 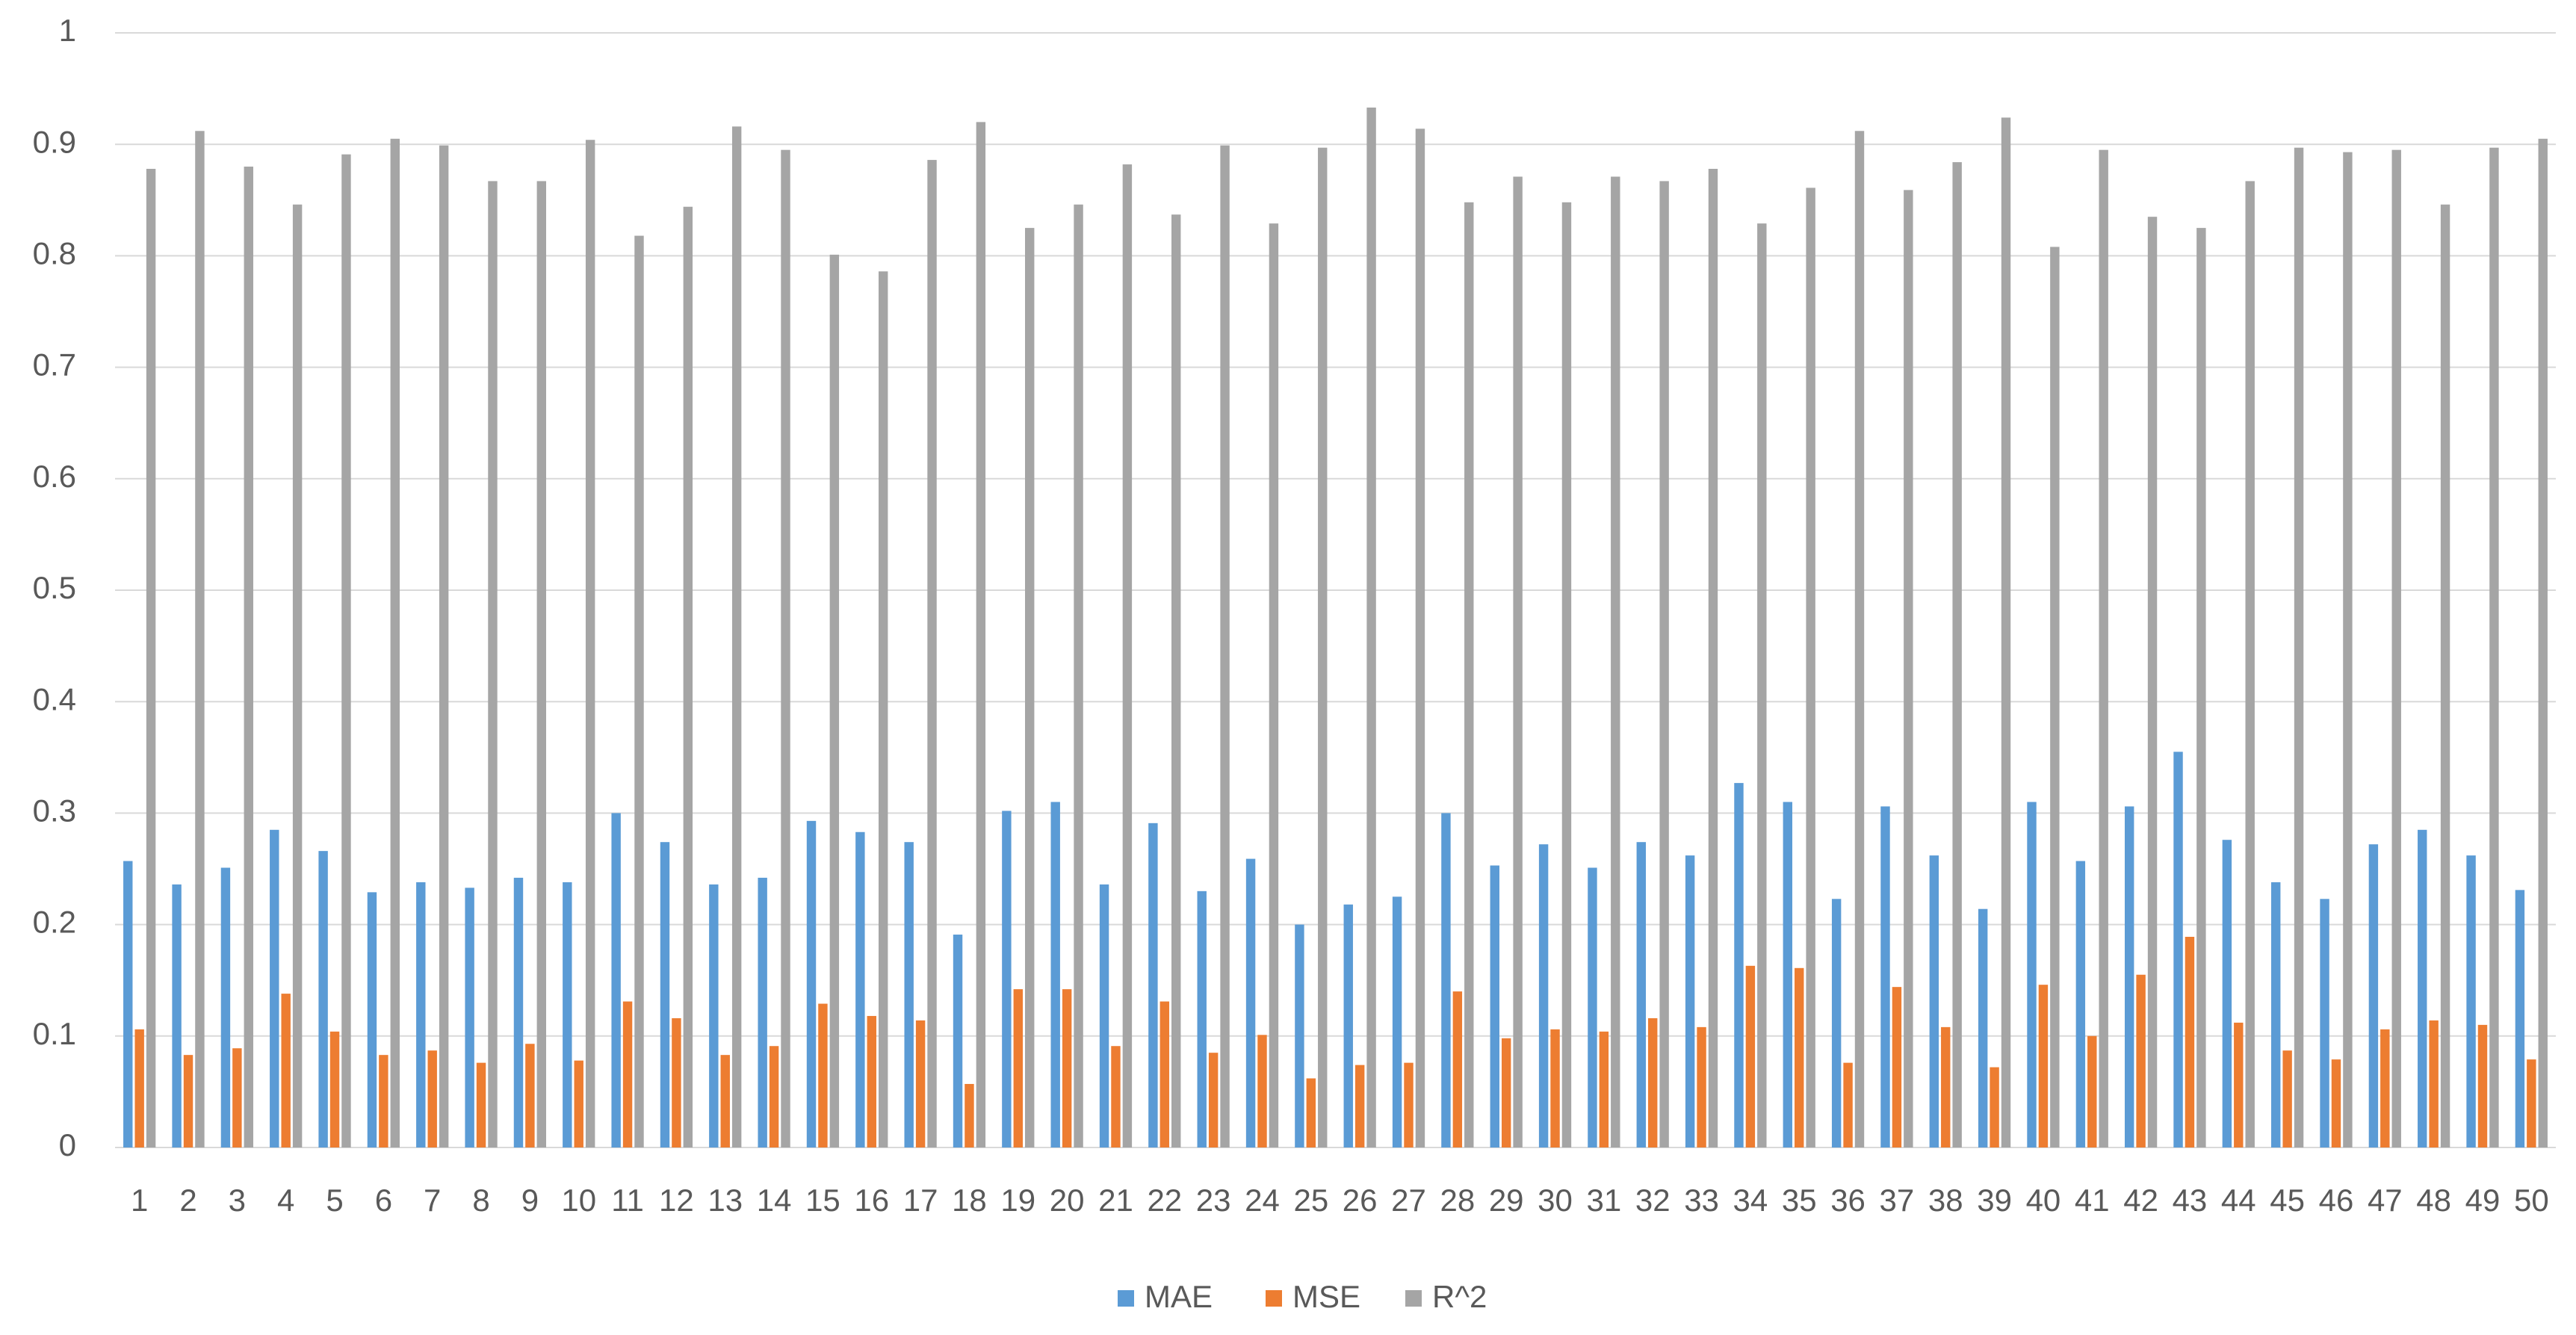 I want to click on x-tick-label: 28, so click(x=1457, y=1200).